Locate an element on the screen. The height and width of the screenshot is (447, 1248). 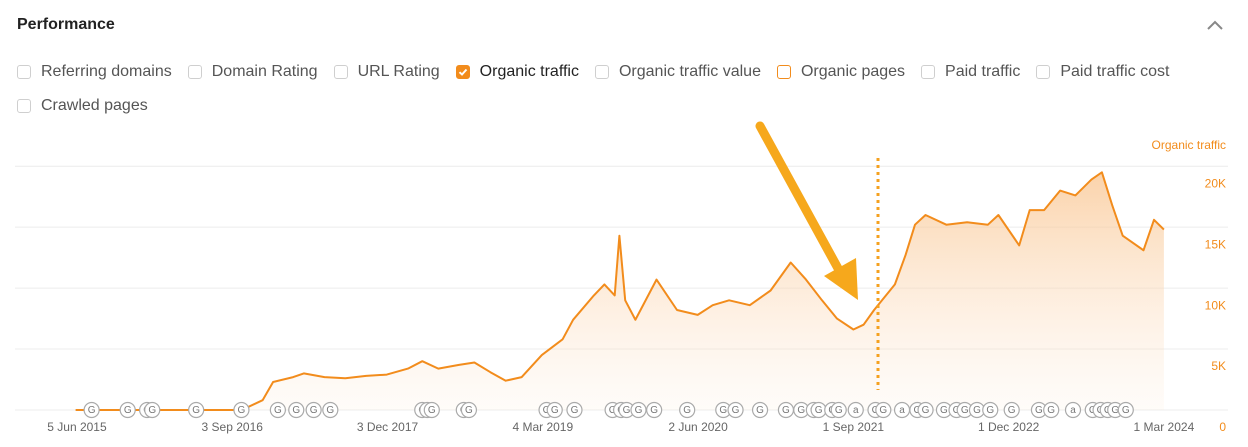
y-tick-label: 5K is located at coordinates (1218, 366).